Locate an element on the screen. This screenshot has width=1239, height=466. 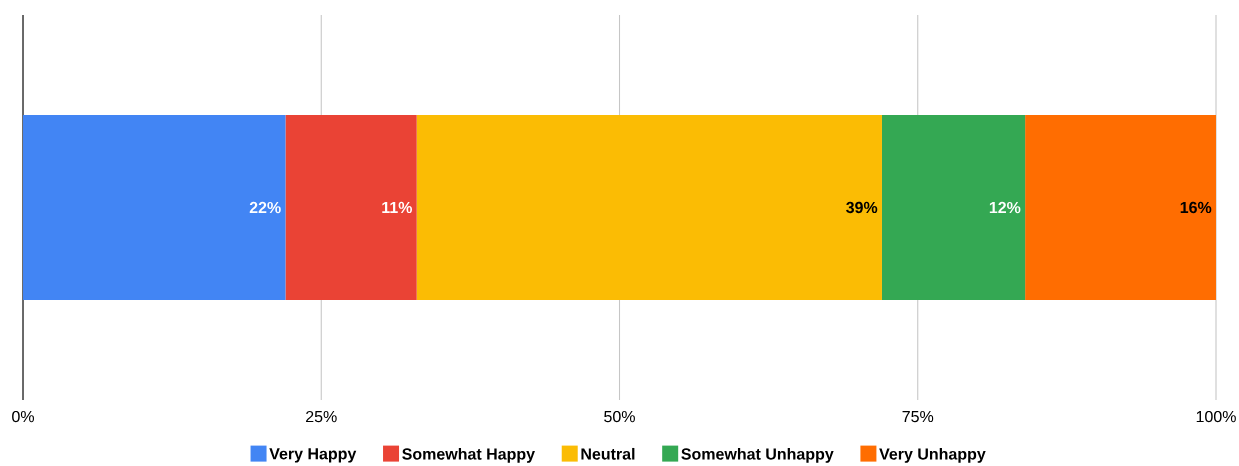
x-tick-label: 100% is located at coordinates (1216, 416).